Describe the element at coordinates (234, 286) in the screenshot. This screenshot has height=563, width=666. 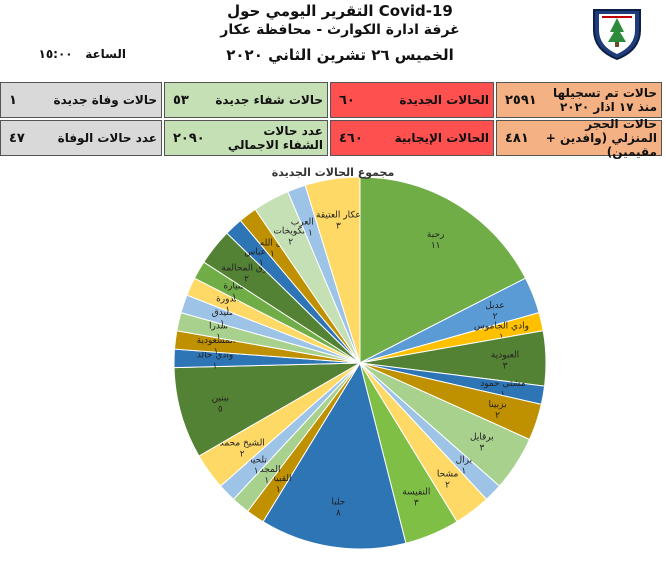
I see `pie-label-21: منيارة` at that location.